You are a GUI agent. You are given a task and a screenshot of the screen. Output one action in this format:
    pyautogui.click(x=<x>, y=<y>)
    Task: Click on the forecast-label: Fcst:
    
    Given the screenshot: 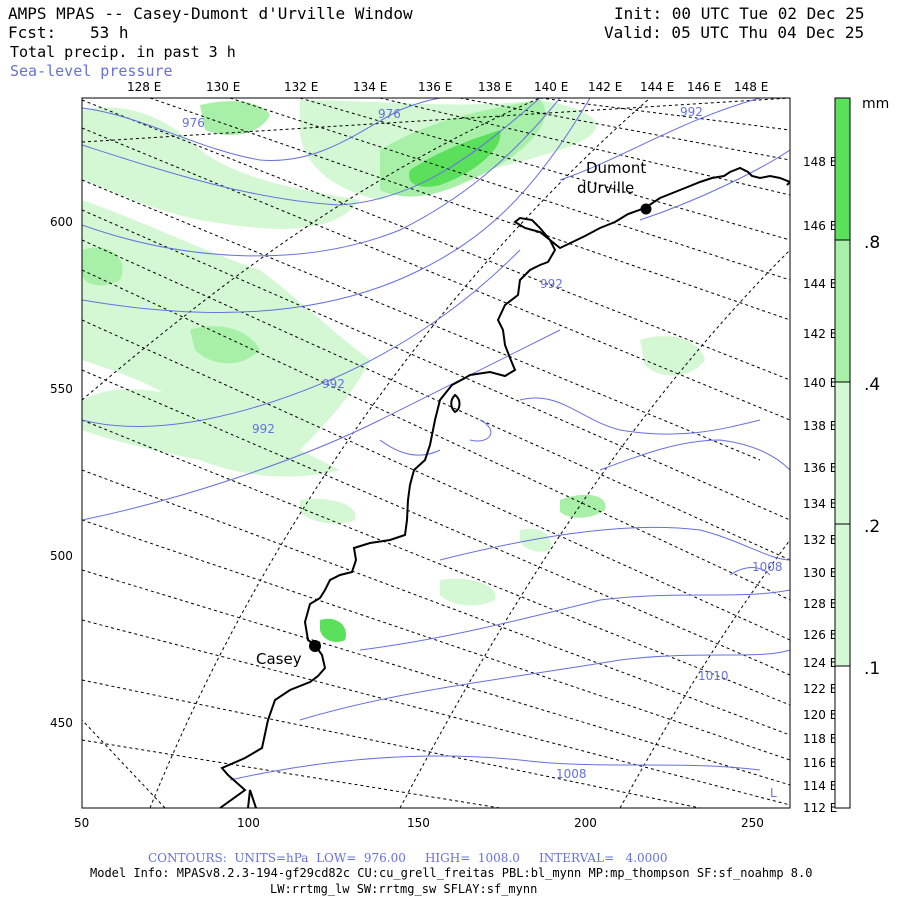 What is the action you would take?
    pyautogui.click(x=32, y=32)
    